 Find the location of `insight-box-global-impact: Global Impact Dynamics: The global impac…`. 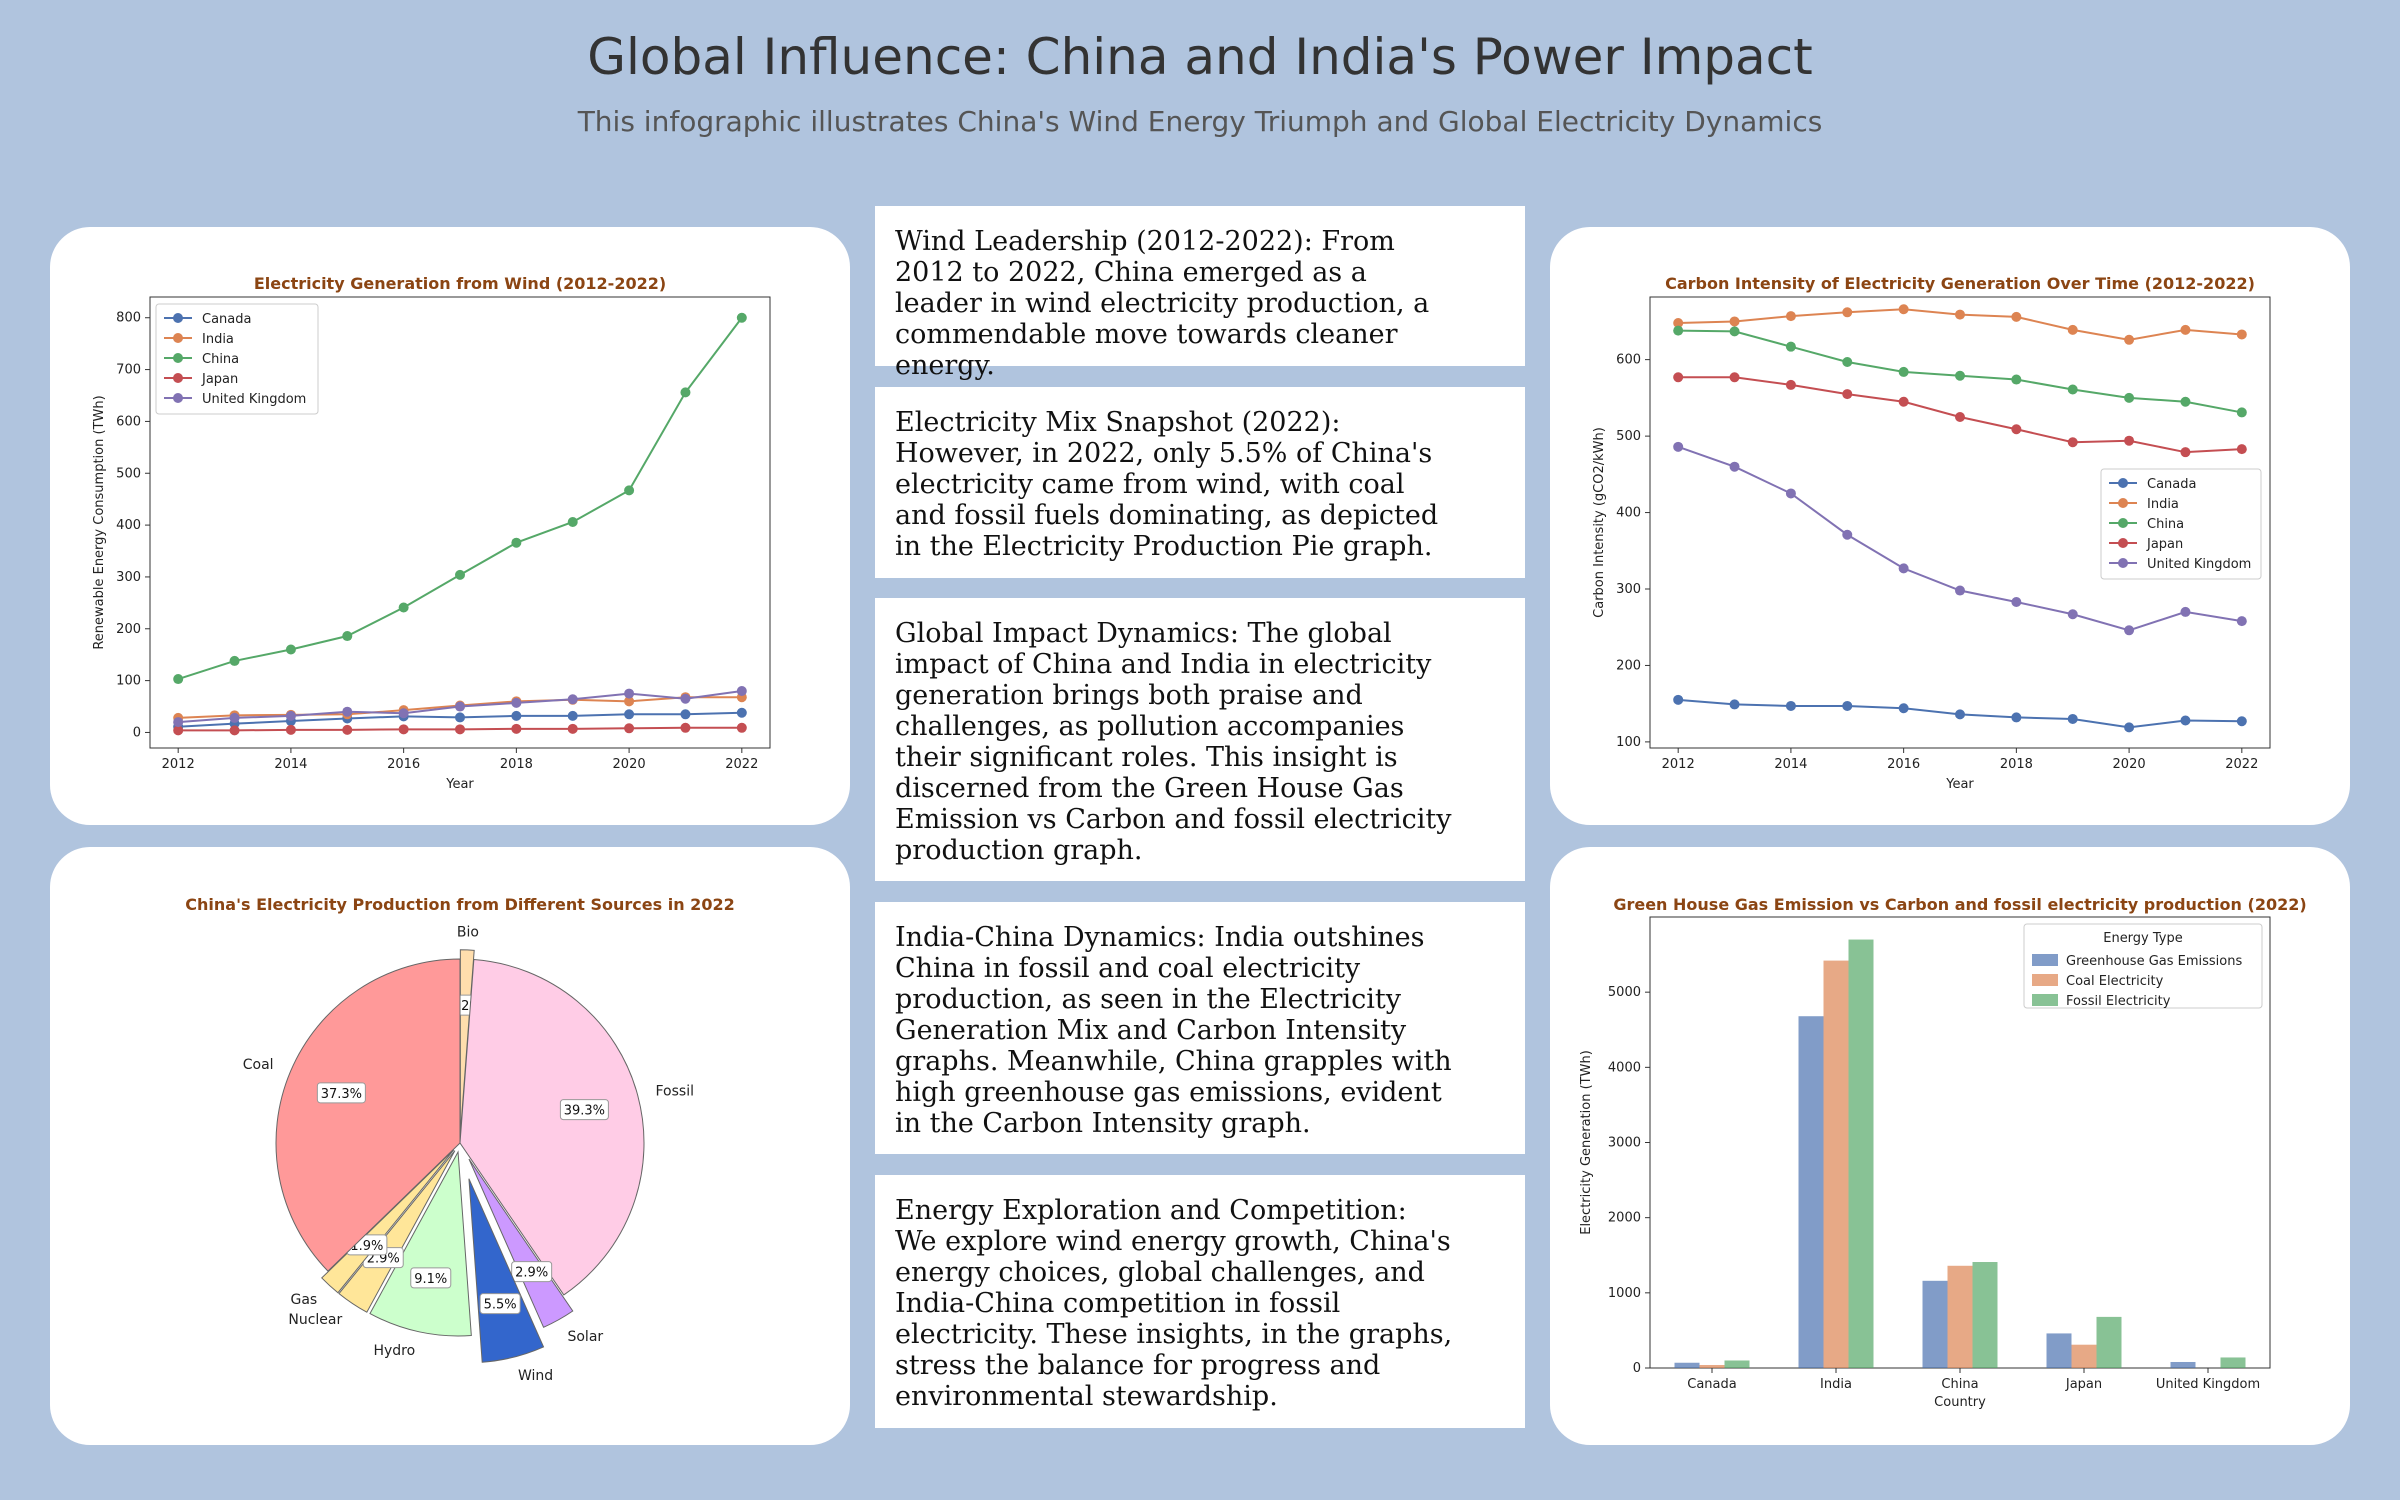

insight-box-global-impact: Global Impact Dynamics: The global impac… is located at coordinates (1200, 739).